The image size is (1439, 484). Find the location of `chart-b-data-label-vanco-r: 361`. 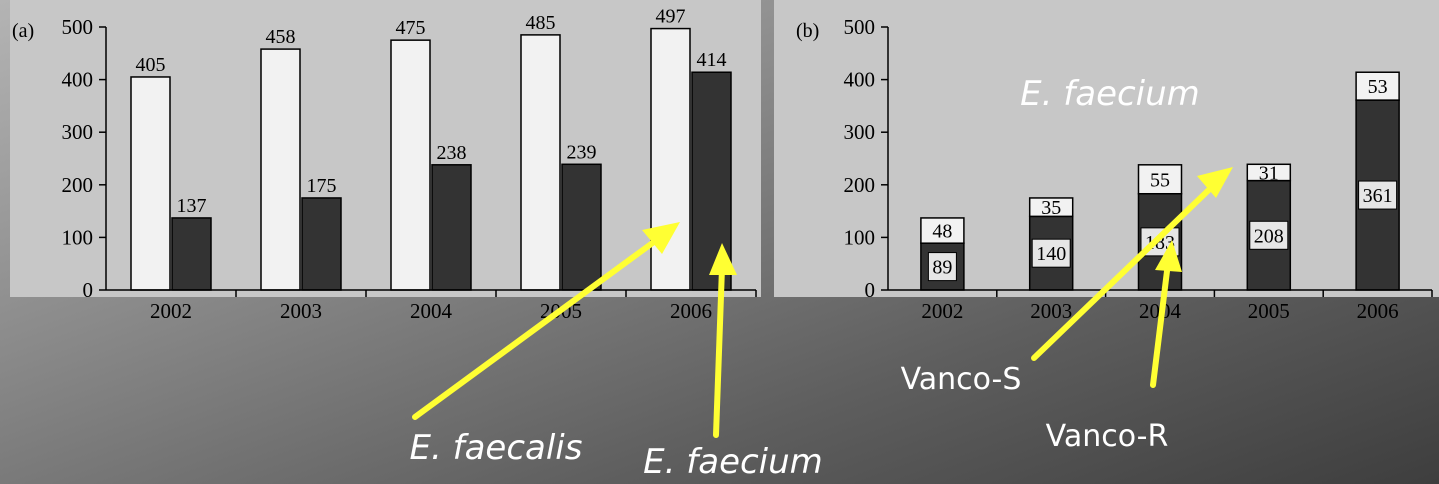

chart-b-data-label-vanco-r: 361 is located at coordinates (1378, 196).